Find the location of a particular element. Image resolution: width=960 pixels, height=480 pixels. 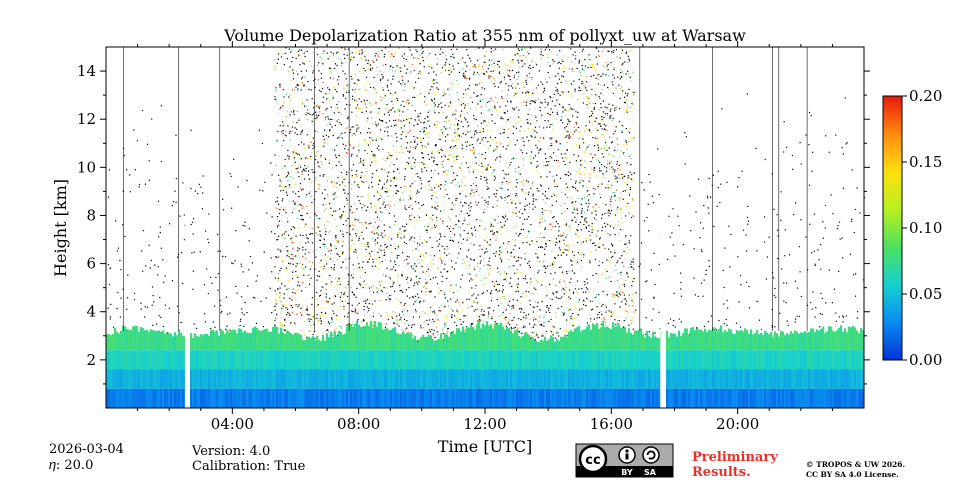

x-tick-label: 20:00 is located at coordinates (737, 424).